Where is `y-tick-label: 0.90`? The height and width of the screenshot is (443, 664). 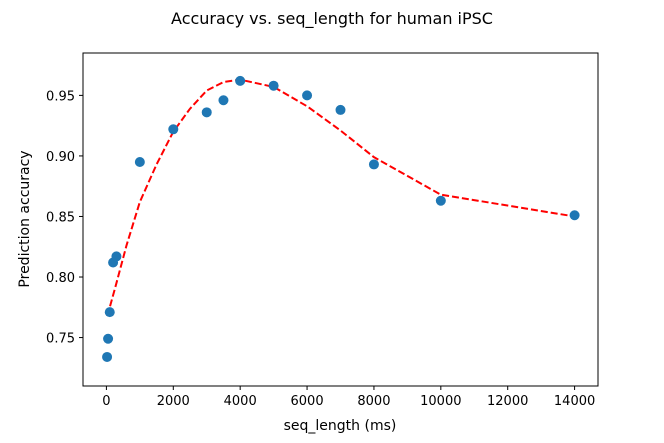
y-tick-label: 0.90 is located at coordinates (60, 157).